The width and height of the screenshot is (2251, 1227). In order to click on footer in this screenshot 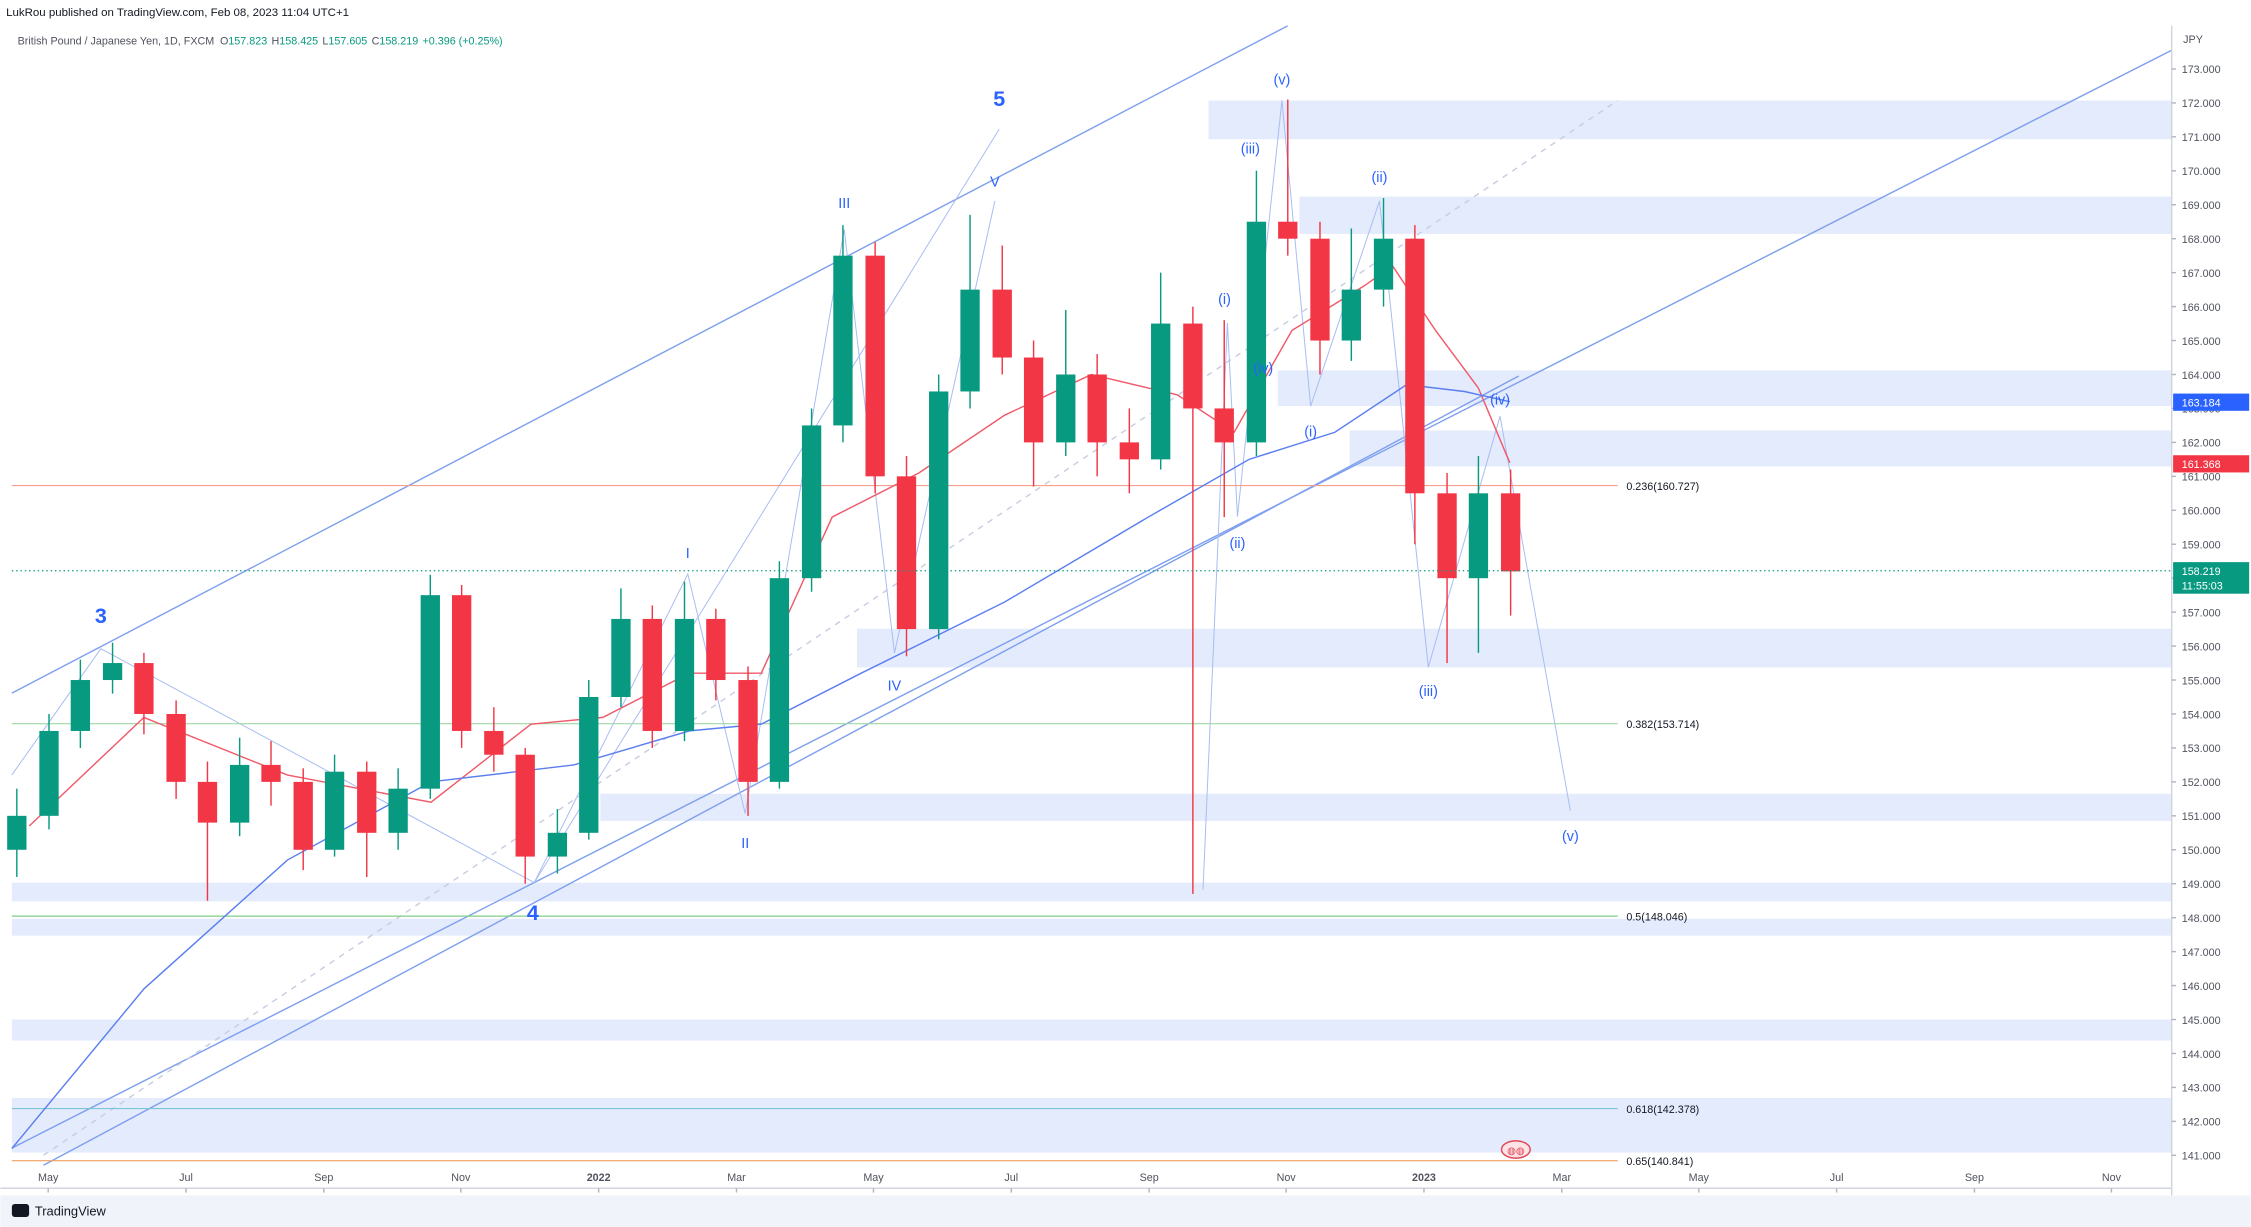, I will do `click(1125, 1211)`.